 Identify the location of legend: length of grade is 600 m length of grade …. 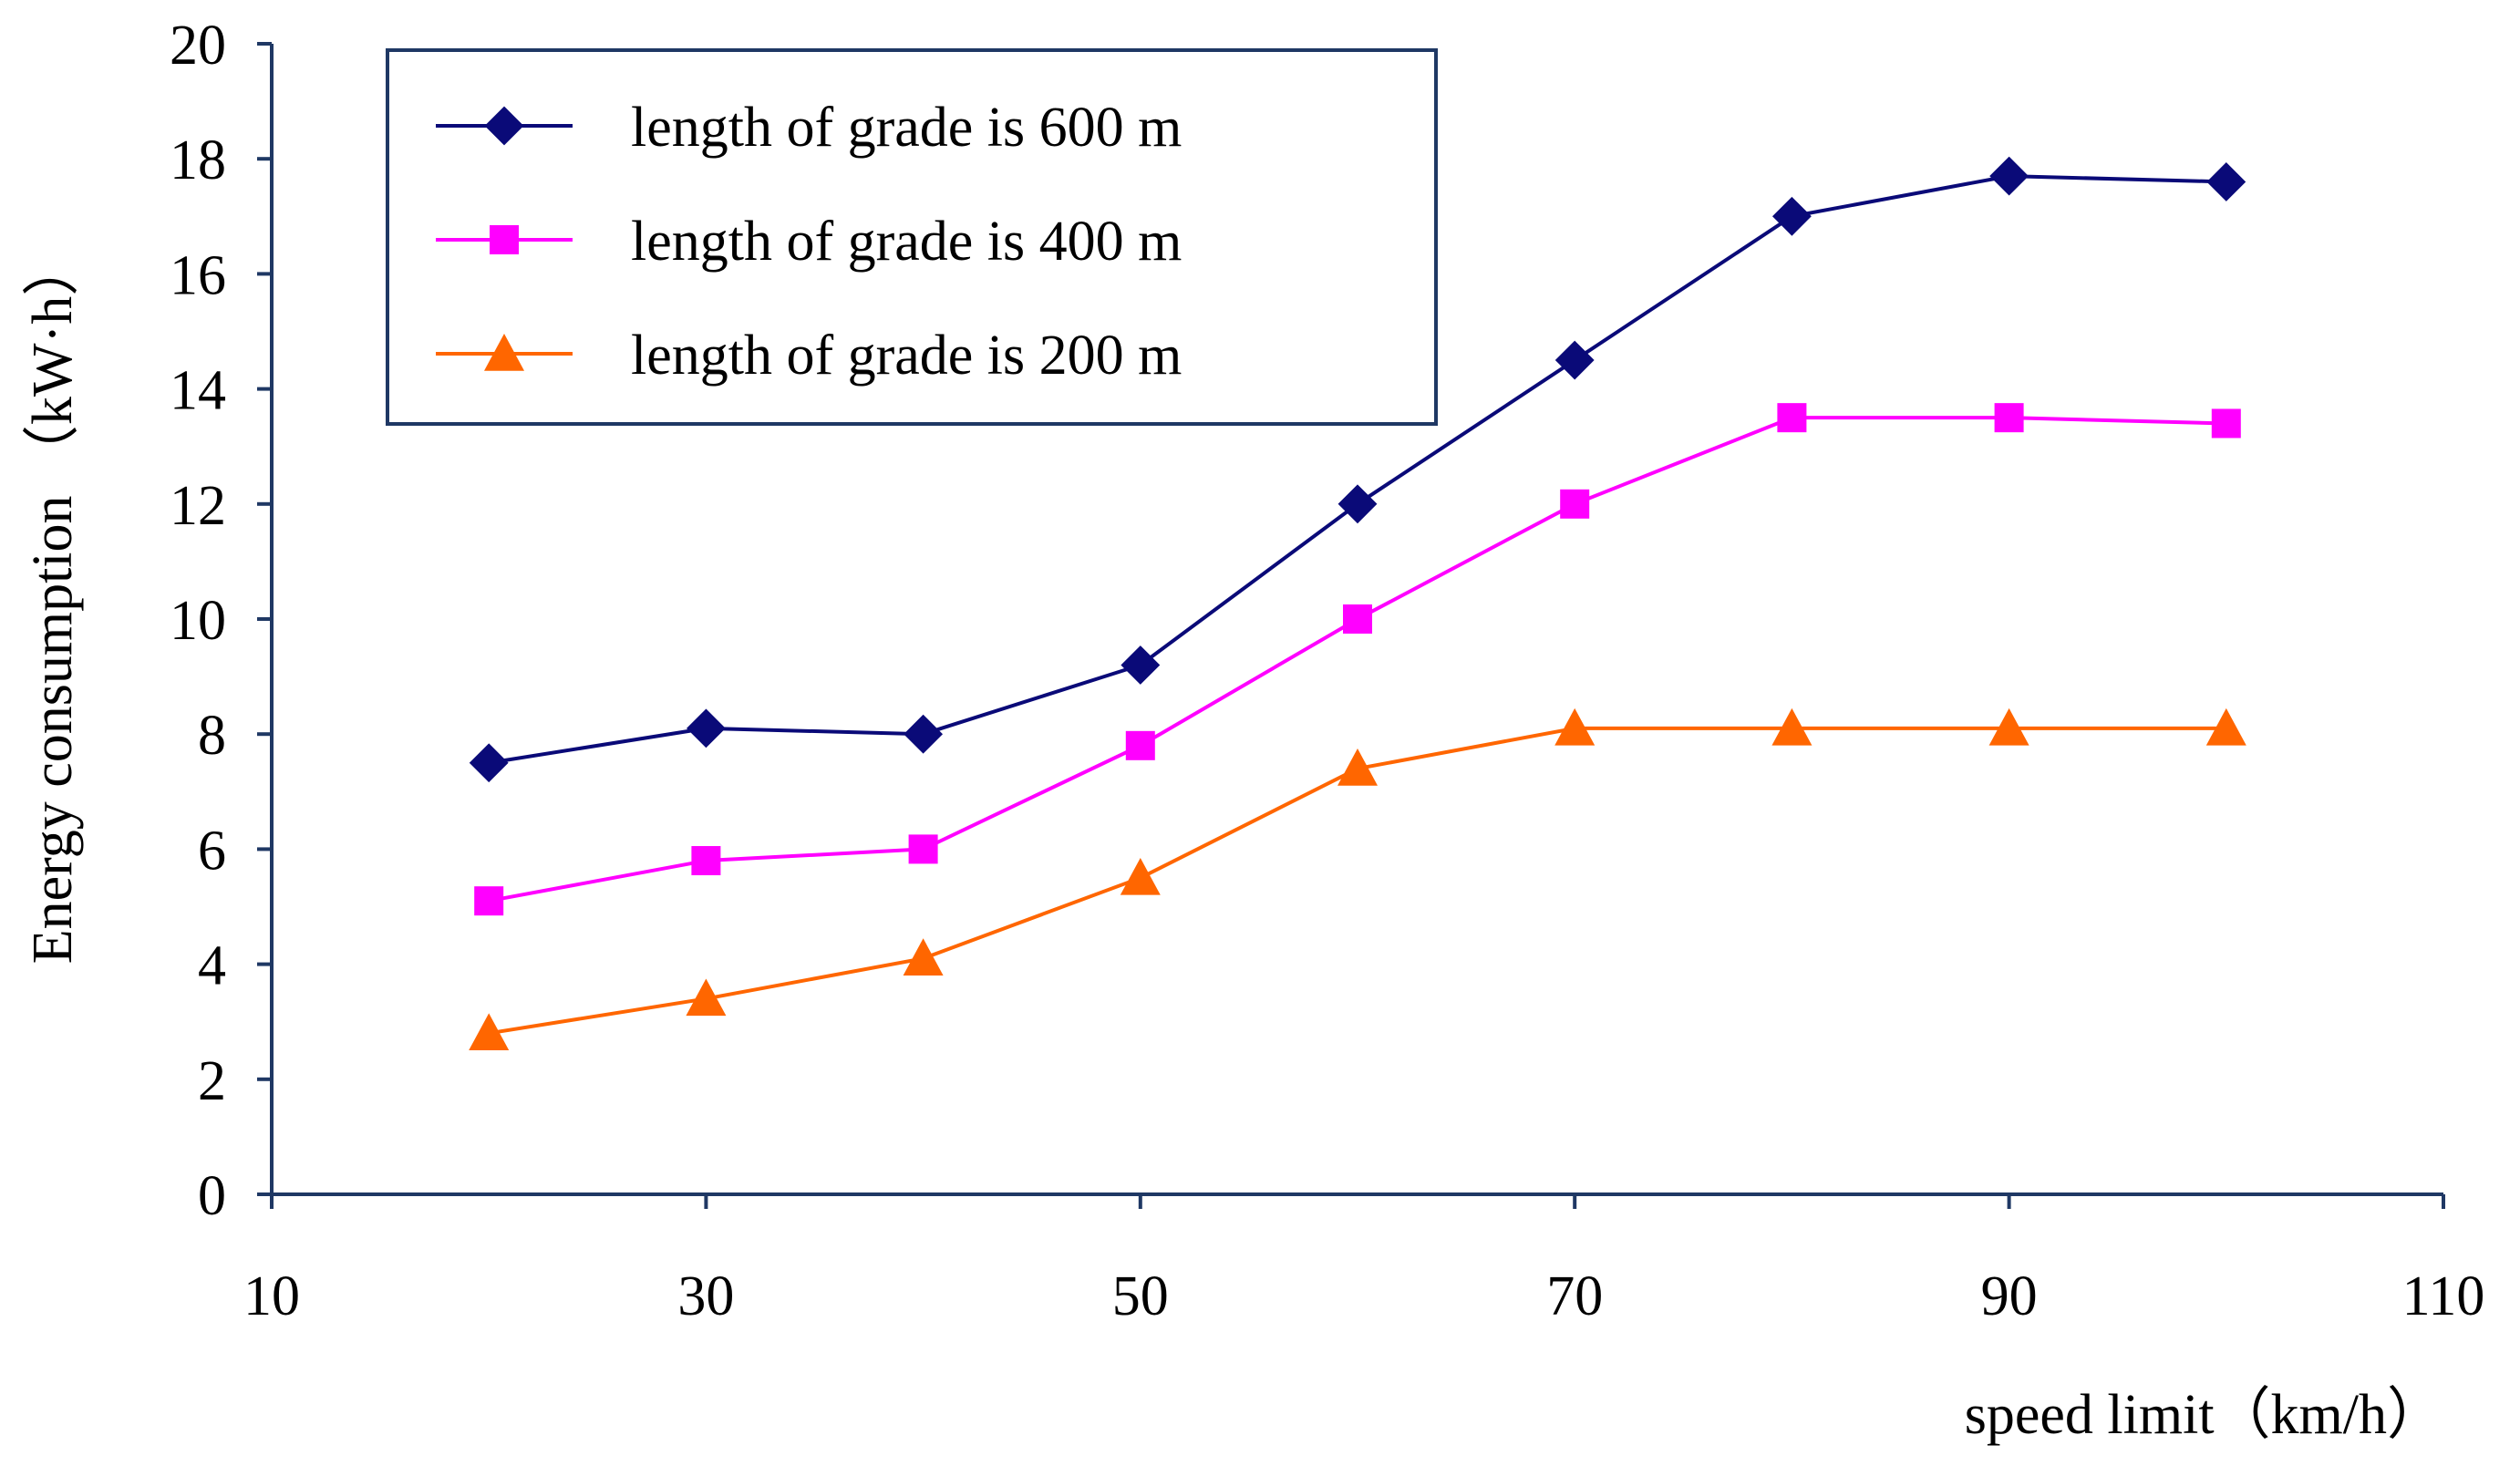
(912, 237).